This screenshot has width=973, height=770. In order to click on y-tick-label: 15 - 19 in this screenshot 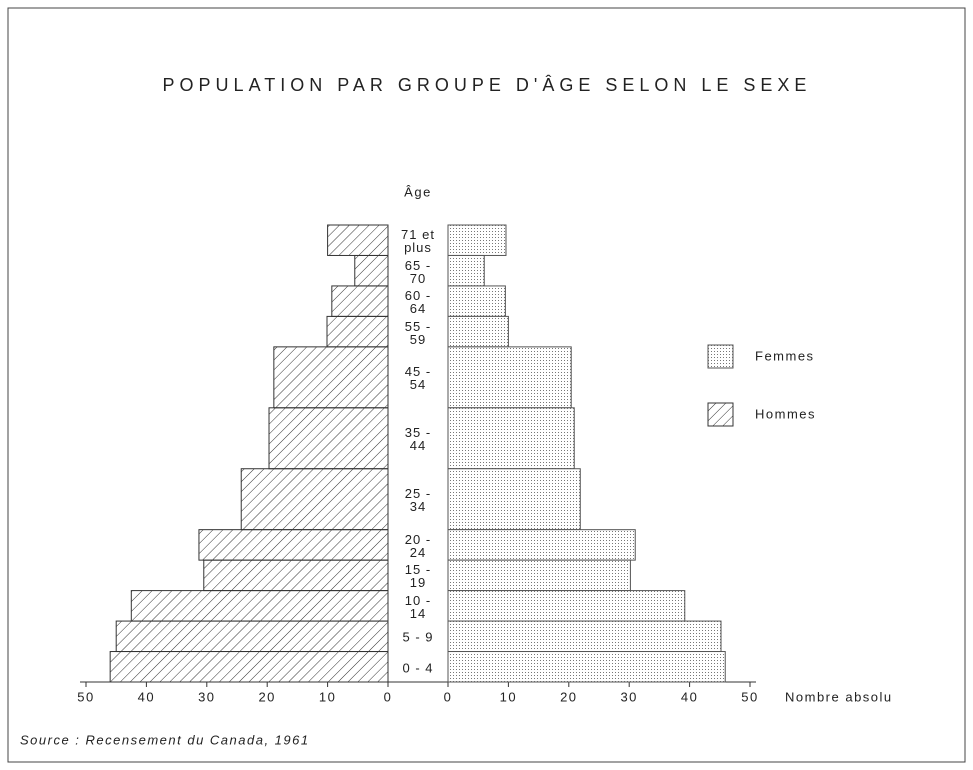, I will do `click(418, 576)`.